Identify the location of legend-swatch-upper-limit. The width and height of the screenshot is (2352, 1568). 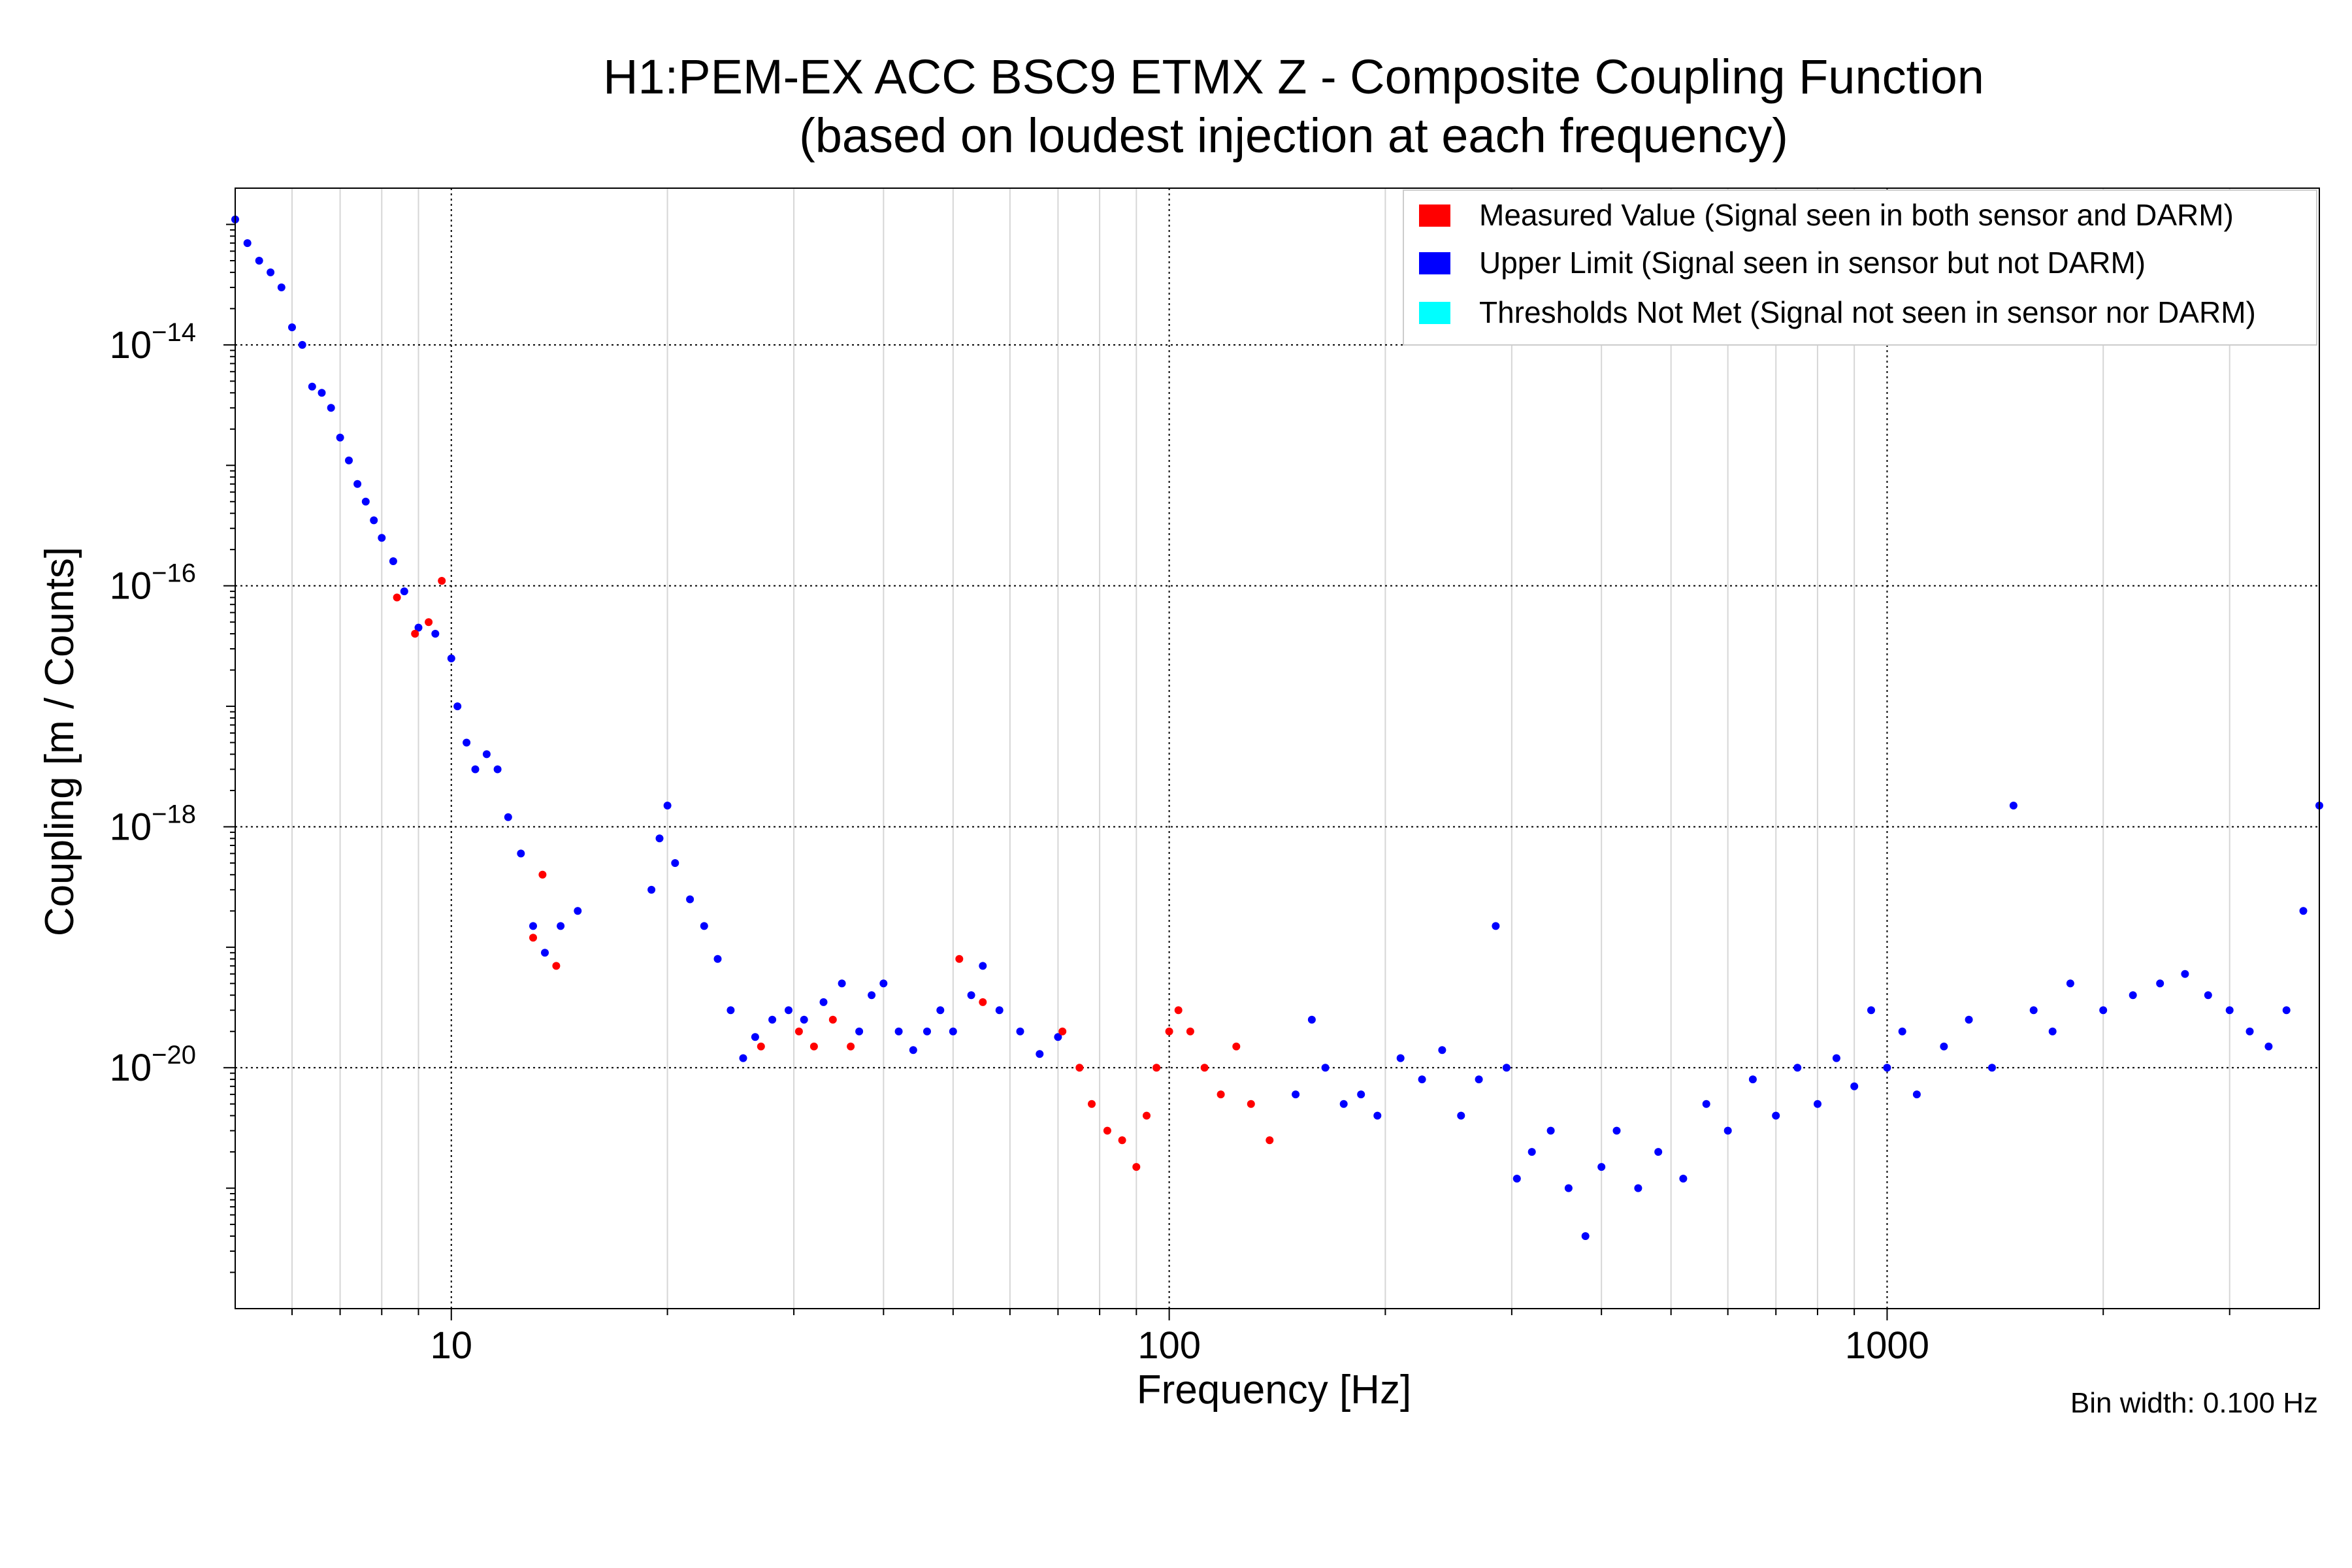
(1434, 263).